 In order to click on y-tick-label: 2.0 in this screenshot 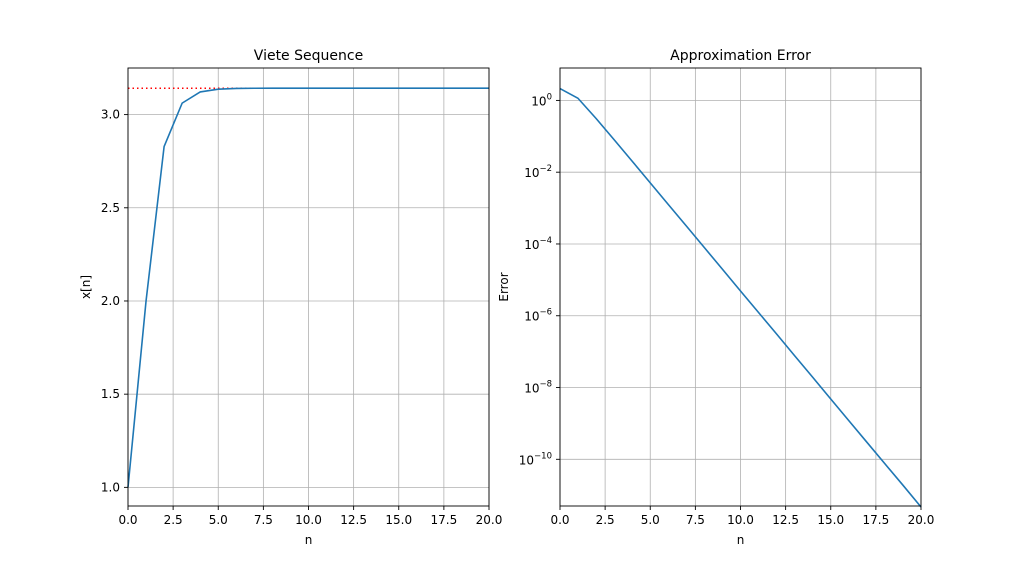, I will do `click(110, 301)`.